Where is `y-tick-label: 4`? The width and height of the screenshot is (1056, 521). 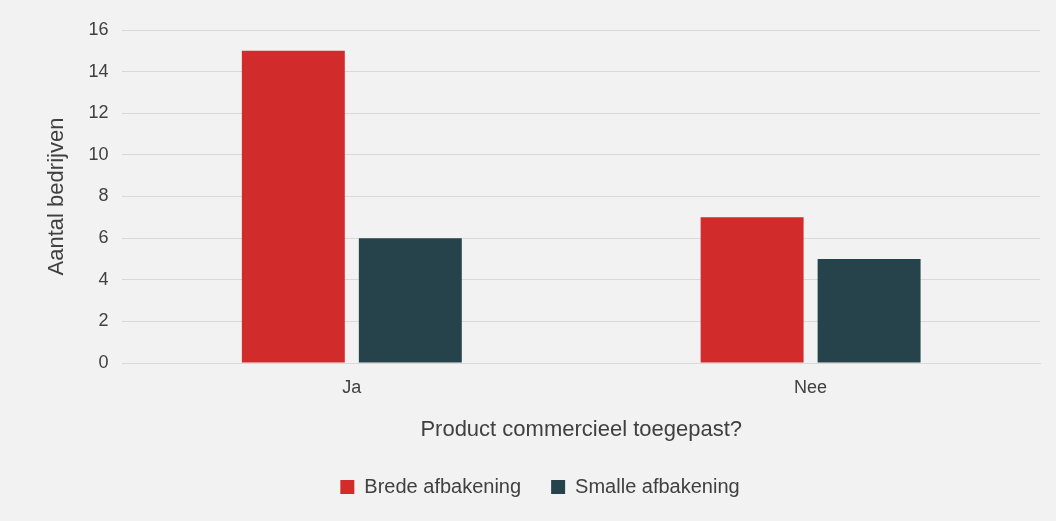
y-tick-label: 4 is located at coordinates (103, 278).